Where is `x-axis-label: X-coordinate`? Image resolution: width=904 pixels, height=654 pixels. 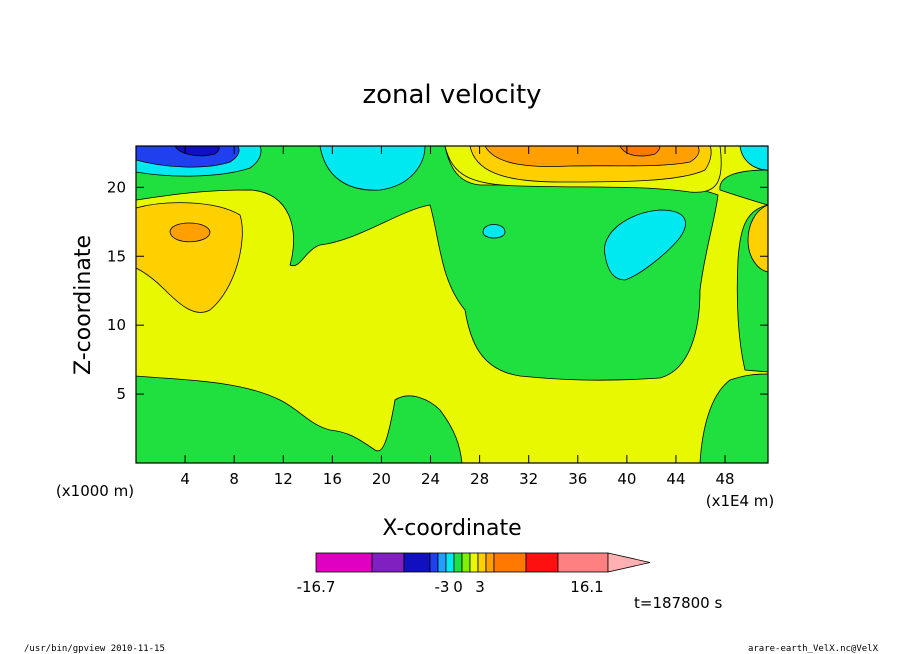 x-axis-label: X-coordinate is located at coordinates (451, 528).